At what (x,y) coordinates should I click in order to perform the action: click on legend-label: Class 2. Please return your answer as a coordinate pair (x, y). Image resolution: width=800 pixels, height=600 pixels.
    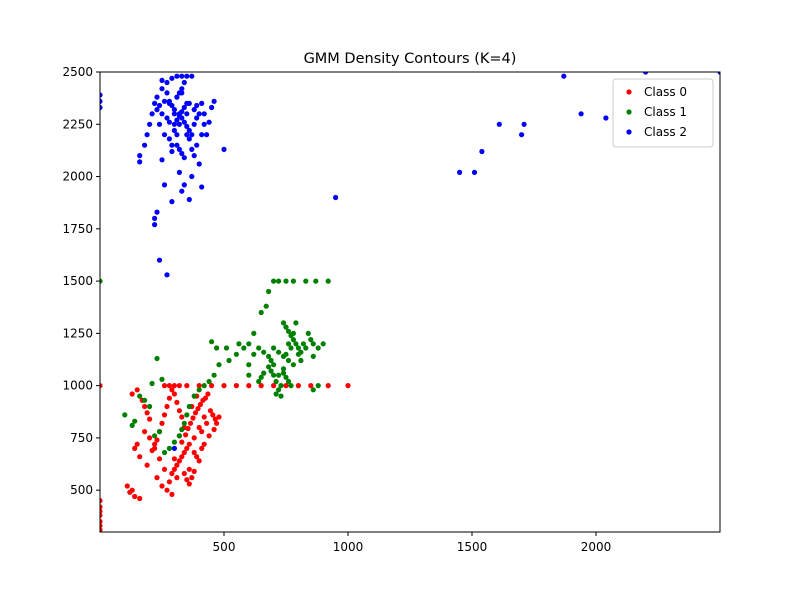
    Looking at the image, I should click on (665, 132).